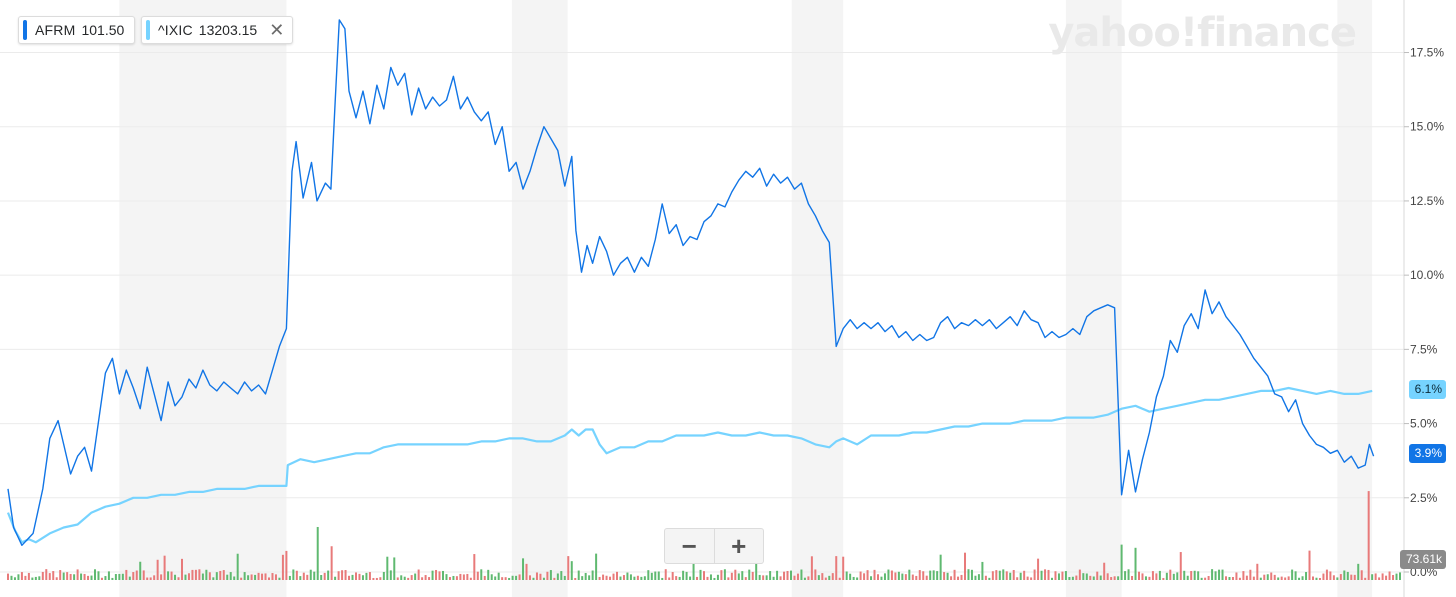  Describe the element at coordinates (739, 545) in the screenshot. I see `zoom-in-button: +` at that location.